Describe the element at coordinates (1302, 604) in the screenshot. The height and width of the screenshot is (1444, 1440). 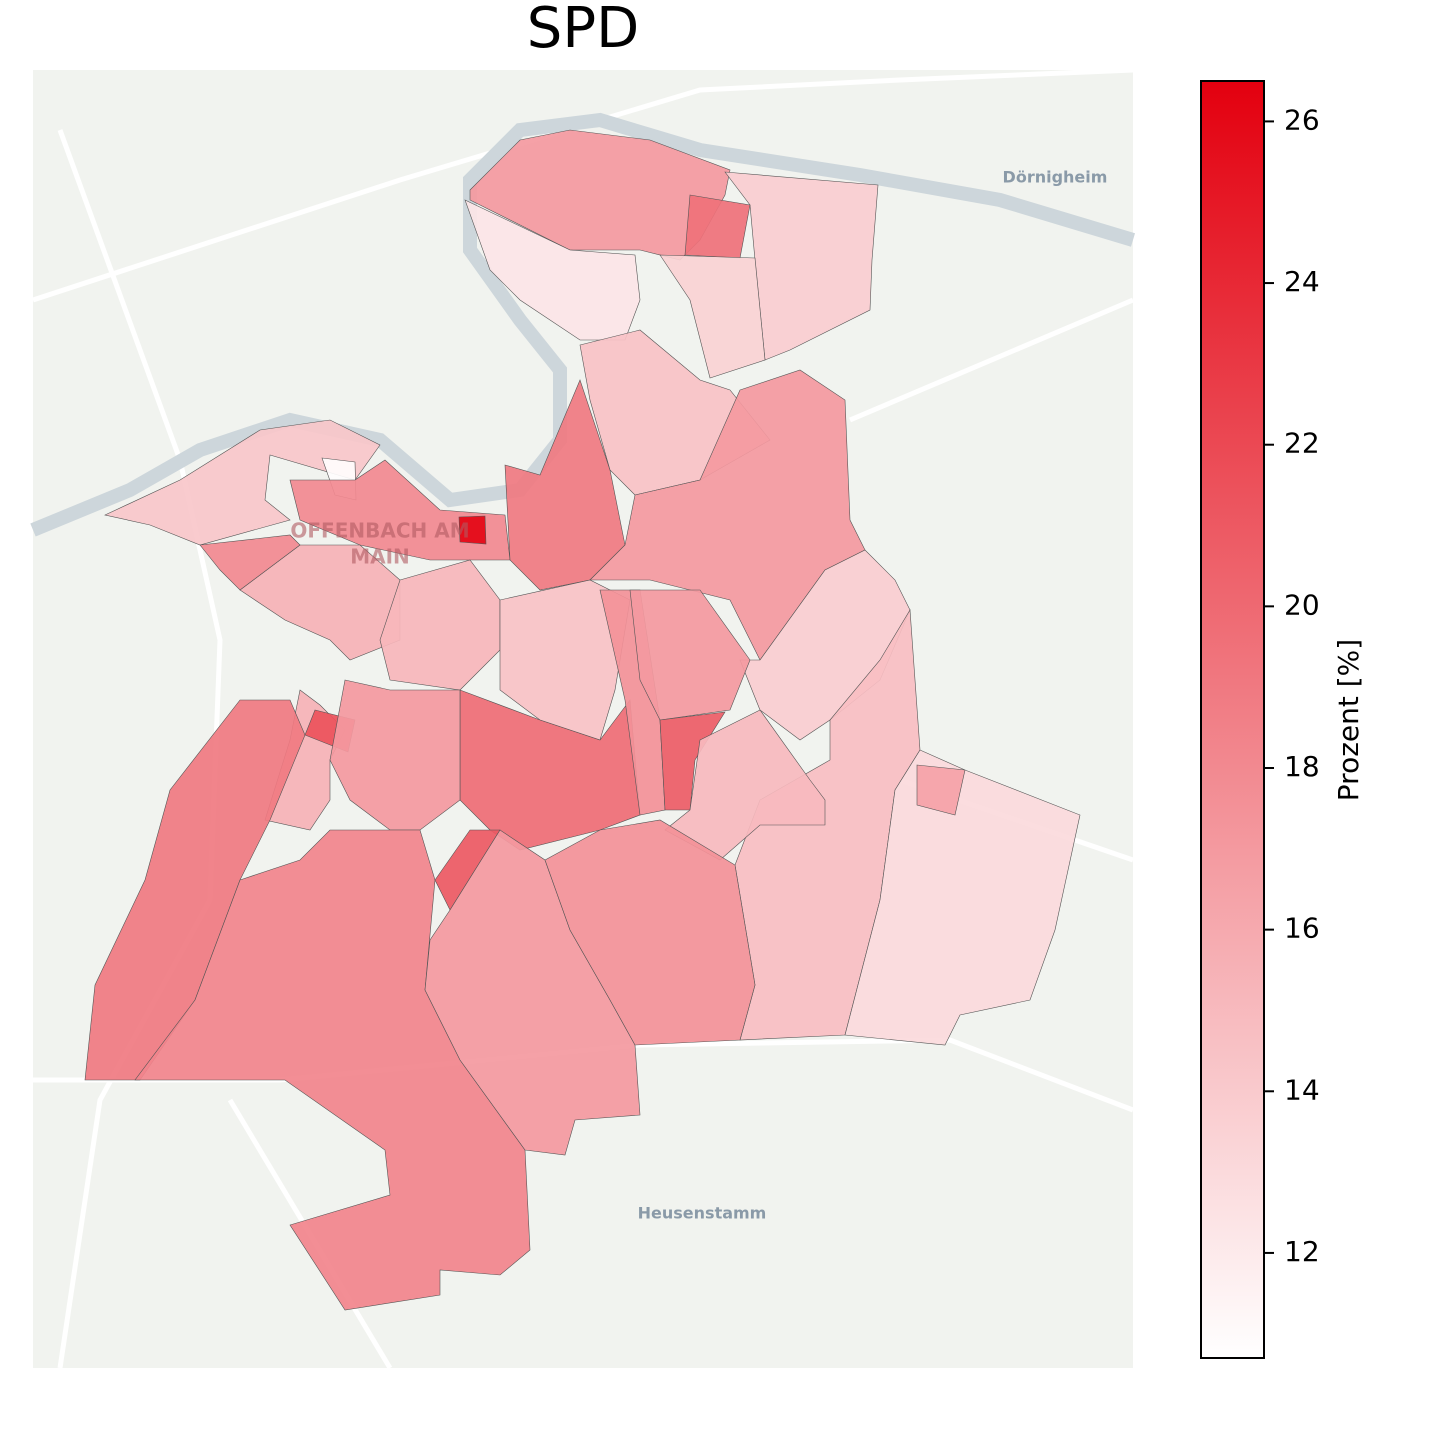
I see `colorbar-tick-label: 20` at that location.